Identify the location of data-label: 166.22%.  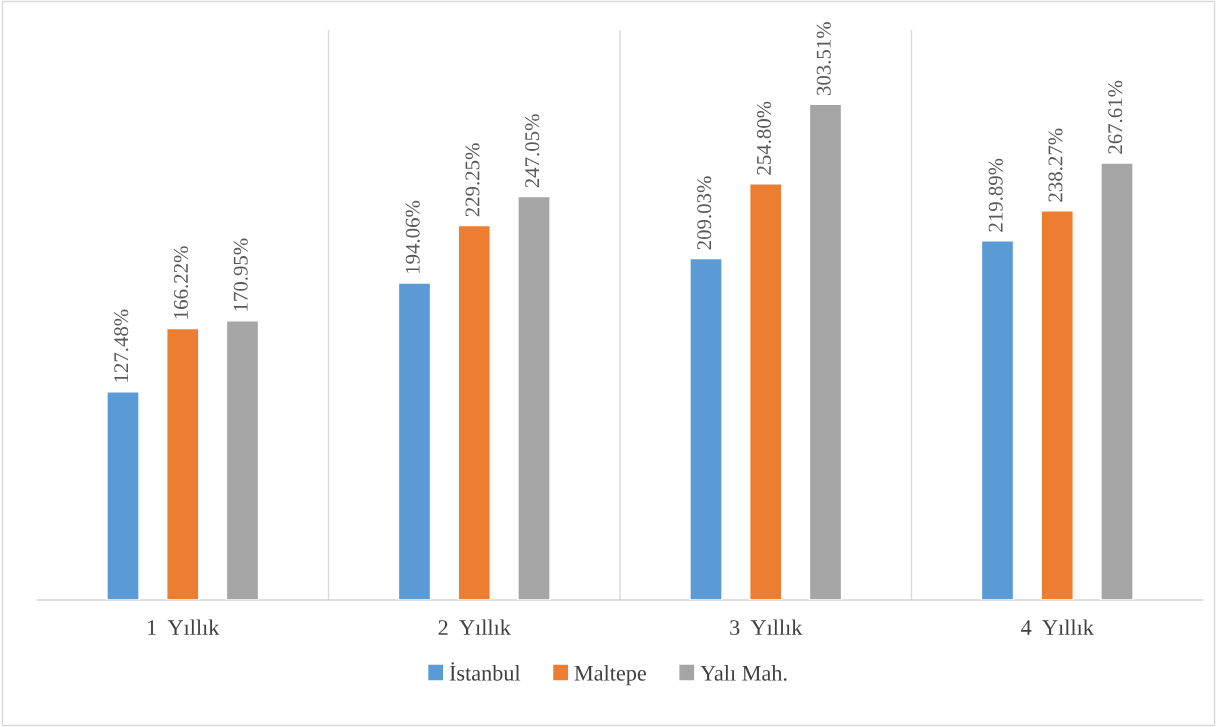
(181, 282).